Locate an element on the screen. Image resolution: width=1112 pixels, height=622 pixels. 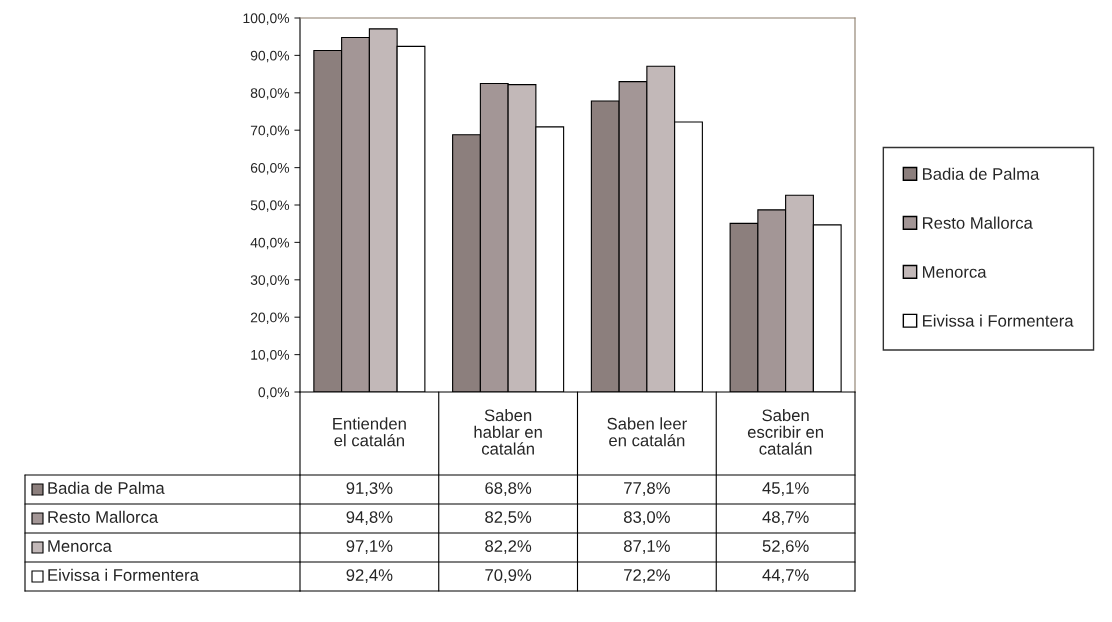
text: Resto Mallorca is located at coordinates (103, 516).